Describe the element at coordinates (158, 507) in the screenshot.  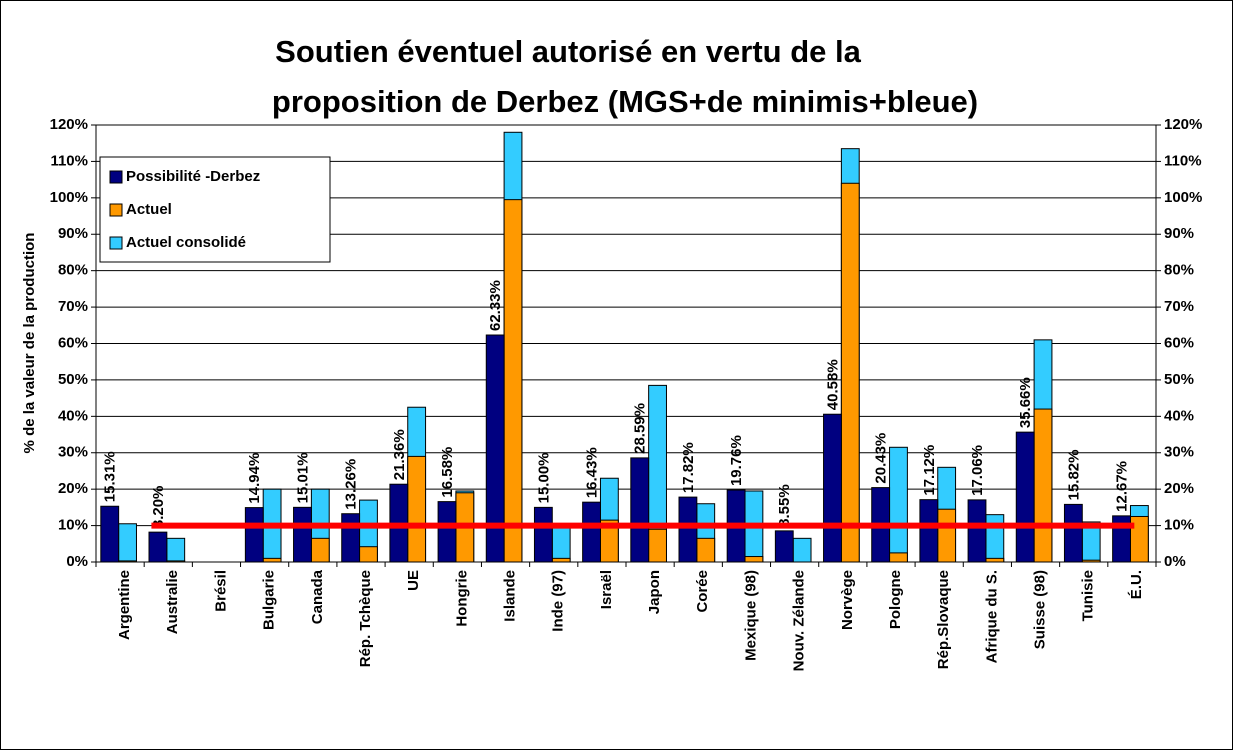
I see `data-label: 8.20%` at that location.